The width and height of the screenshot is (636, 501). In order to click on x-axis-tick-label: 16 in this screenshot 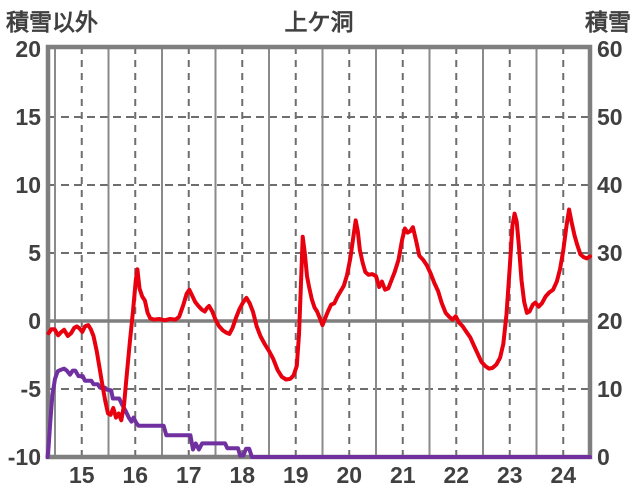, I will do `click(135, 475)`.